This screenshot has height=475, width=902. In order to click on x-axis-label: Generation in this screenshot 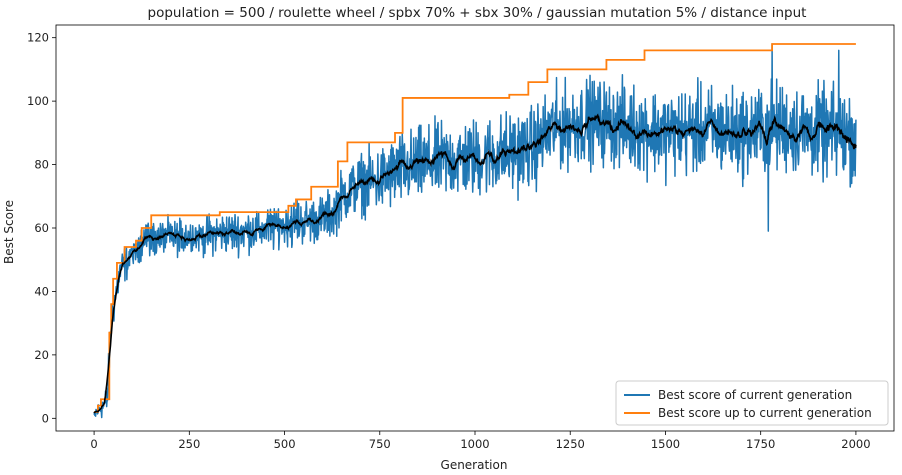, I will do `click(474, 465)`.